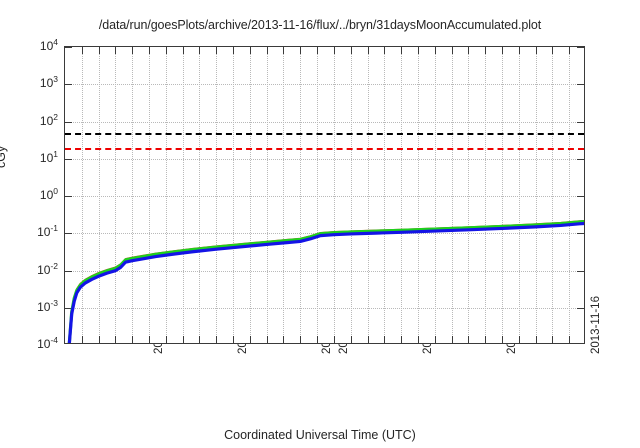  Describe the element at coordinates (33, 82) in the screenshot. I see `y-axis-tick-label: 103` at that location.